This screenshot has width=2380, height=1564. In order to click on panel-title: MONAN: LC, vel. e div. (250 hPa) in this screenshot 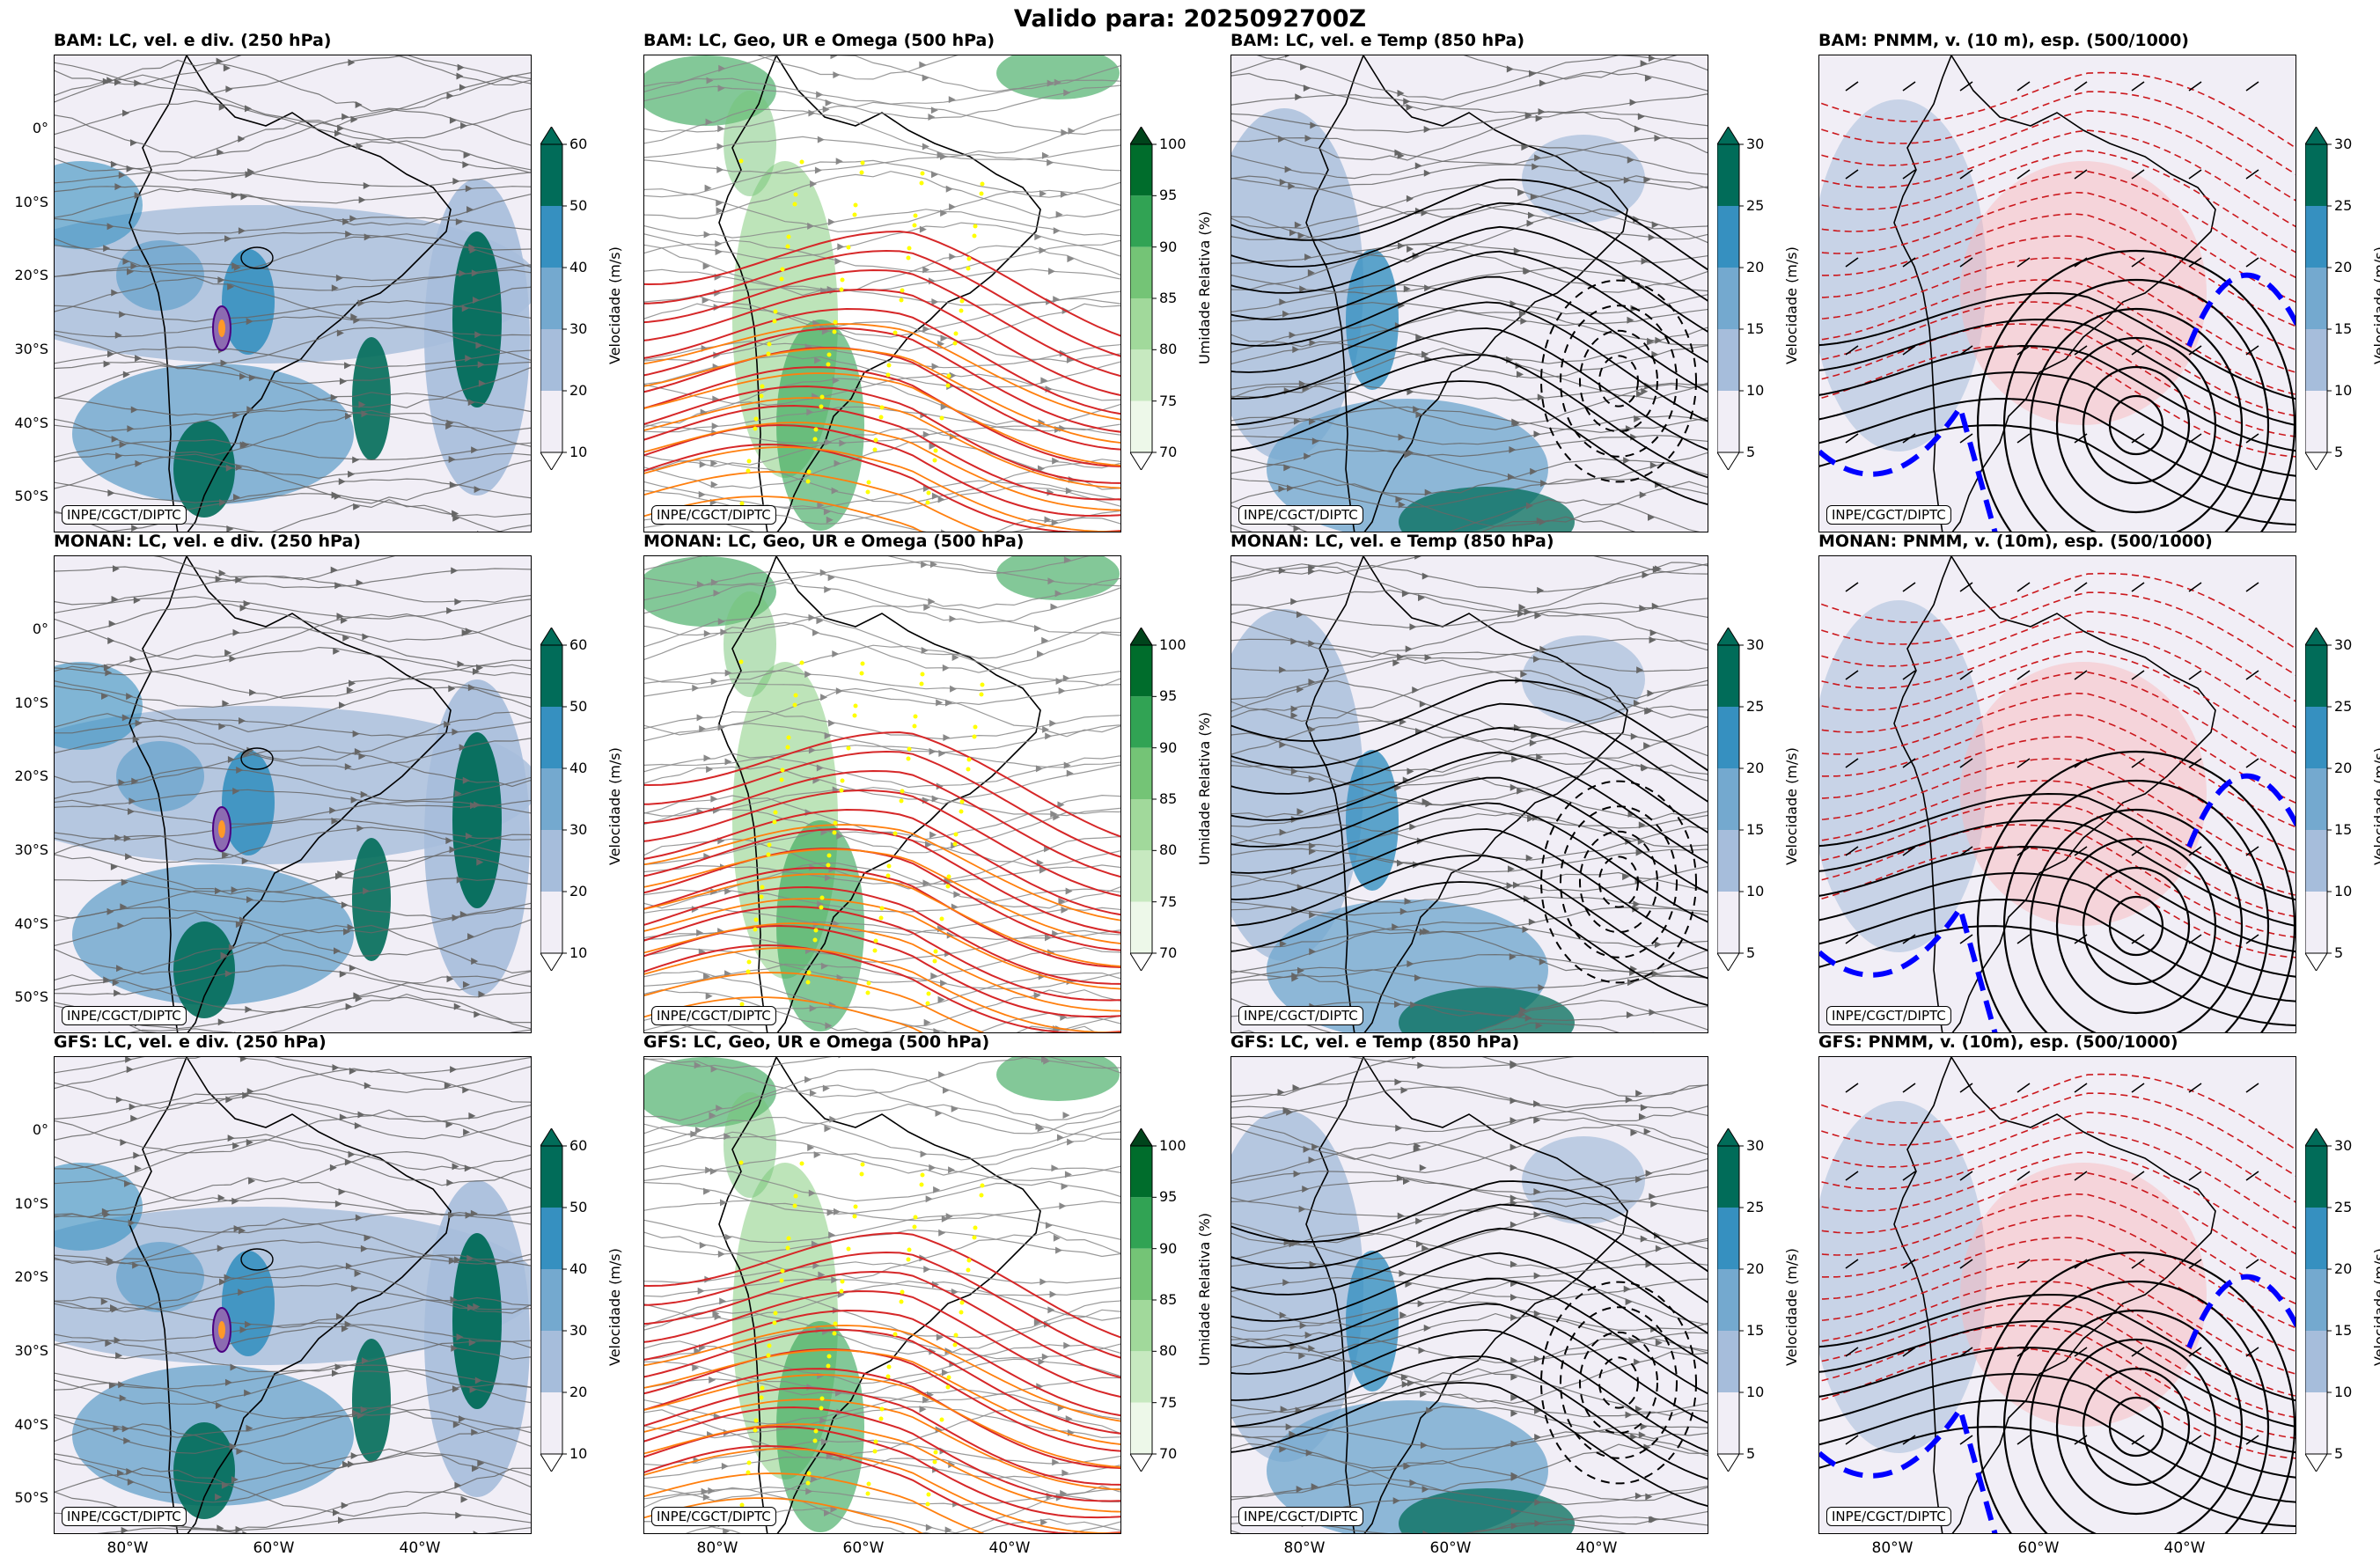, I will do `click(207, 541)`.